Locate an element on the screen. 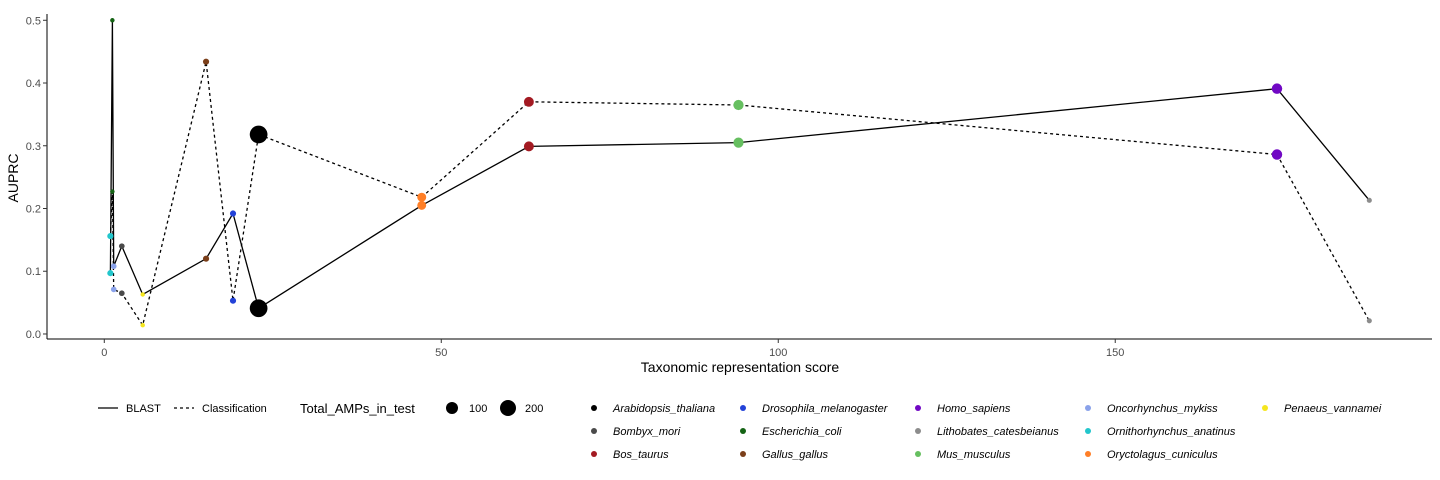  legend-species-label: Drosophila_melanogaster is located at coordinates (825, 409).